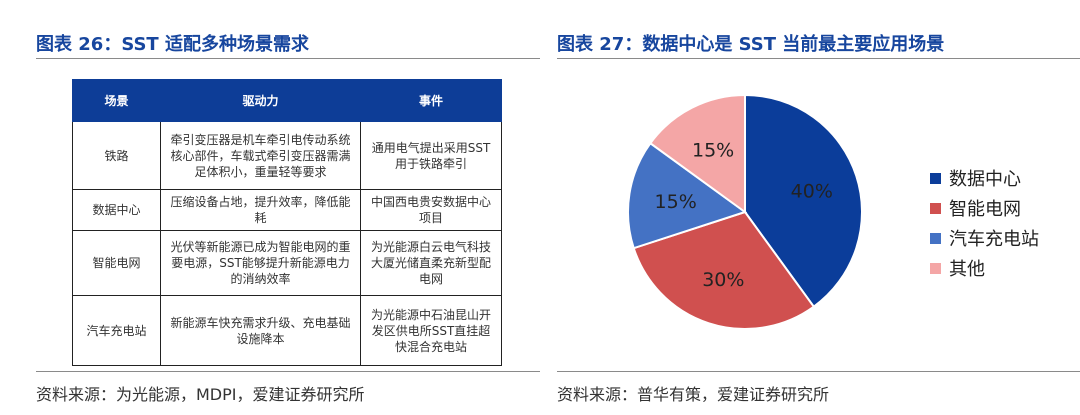  Describe the element at coordinates (676, 202) in the screenshot. I see `pie-data-label-2: 15%` at that location.